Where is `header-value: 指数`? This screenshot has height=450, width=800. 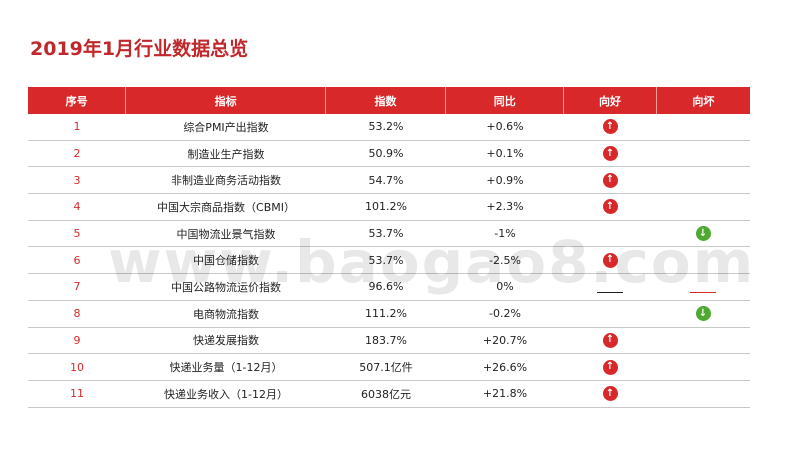 header-value: 指数 is located at coordinates (386, 100).